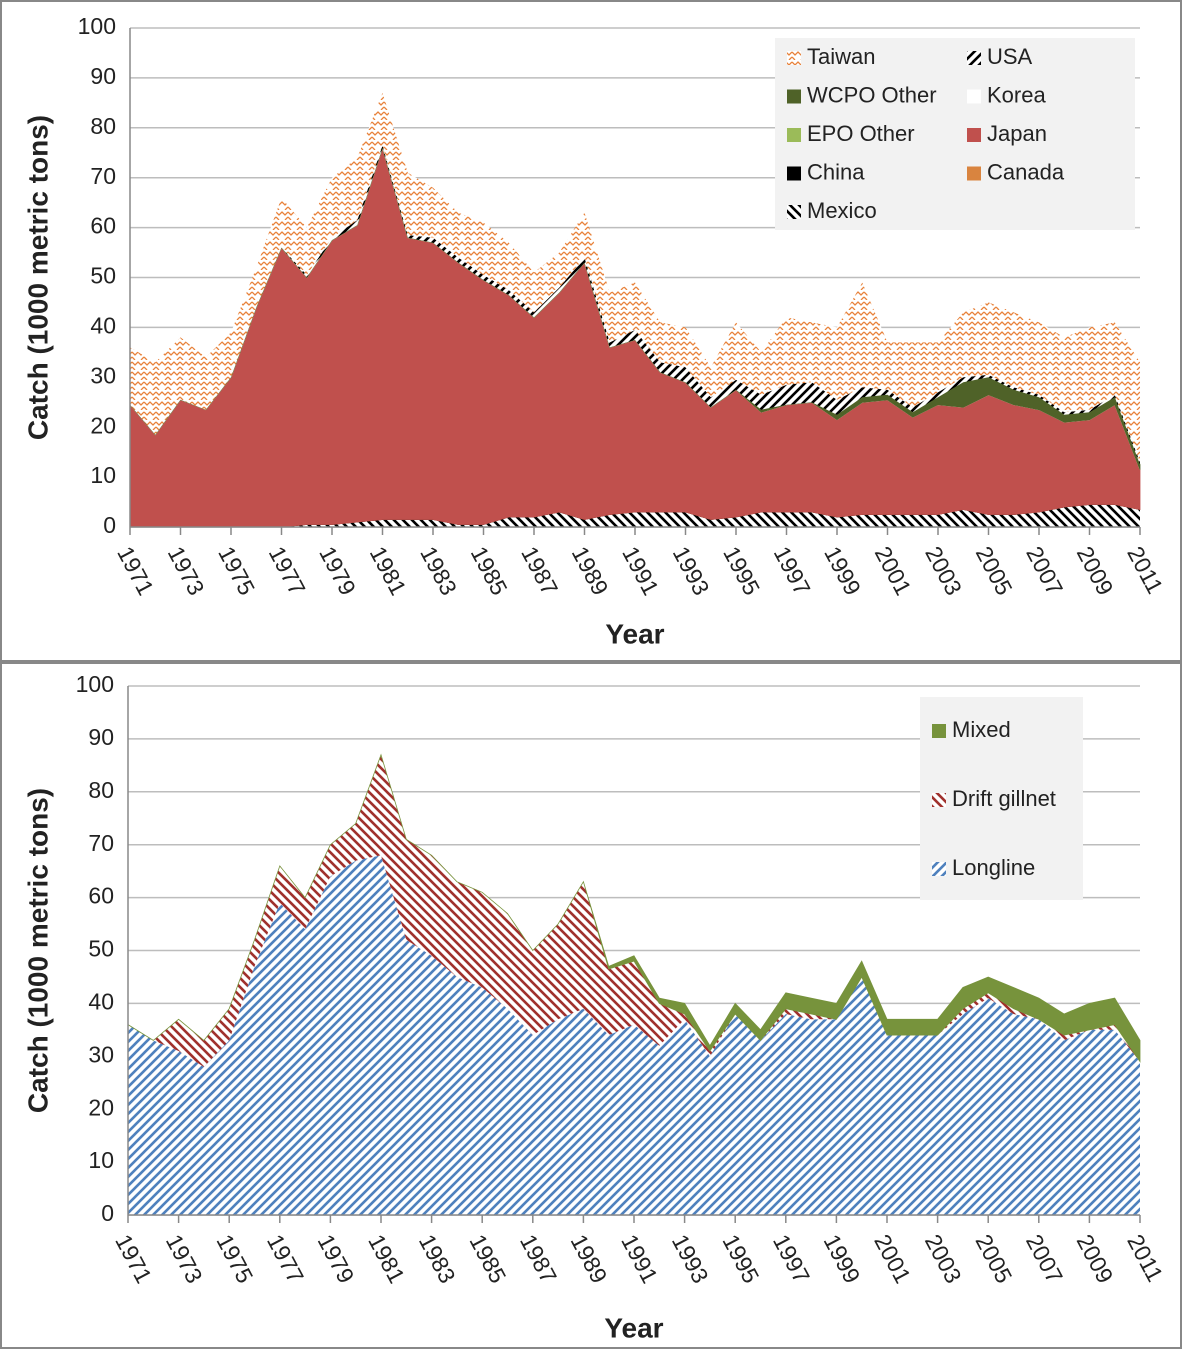 The height and width of the screenshot is (1350, 1183). I want to click on legend-label: Drift gillnet, so click(1004, 798).